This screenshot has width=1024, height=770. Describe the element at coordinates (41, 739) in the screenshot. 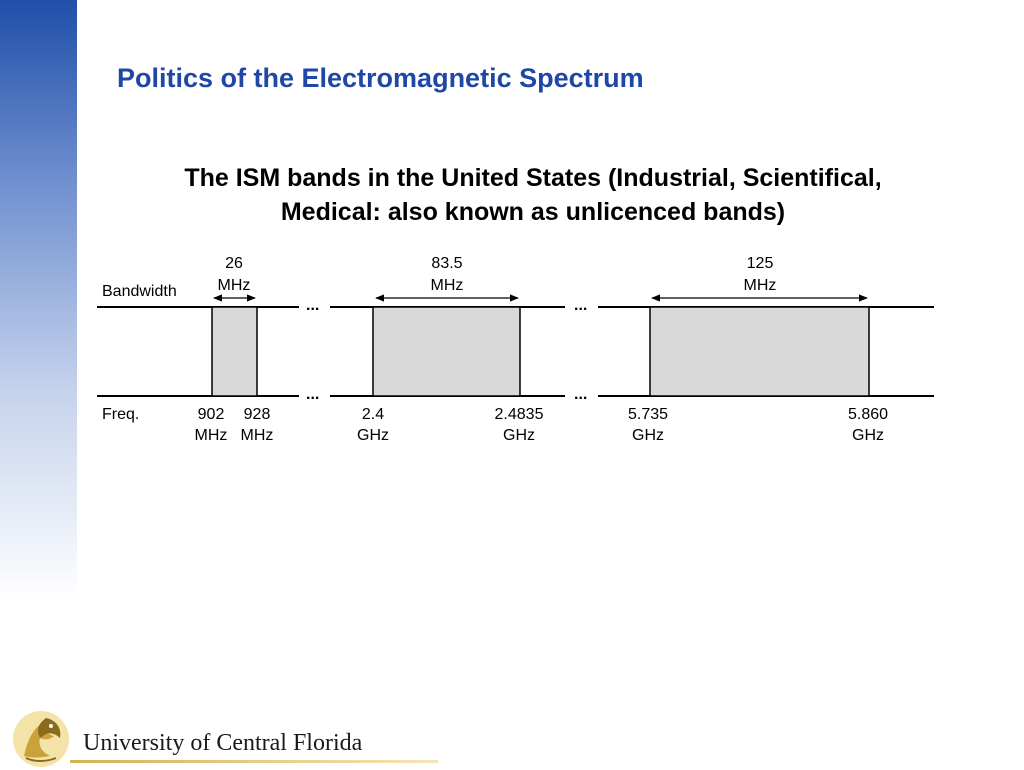

I see `pegasus-logo-icon` at that location.